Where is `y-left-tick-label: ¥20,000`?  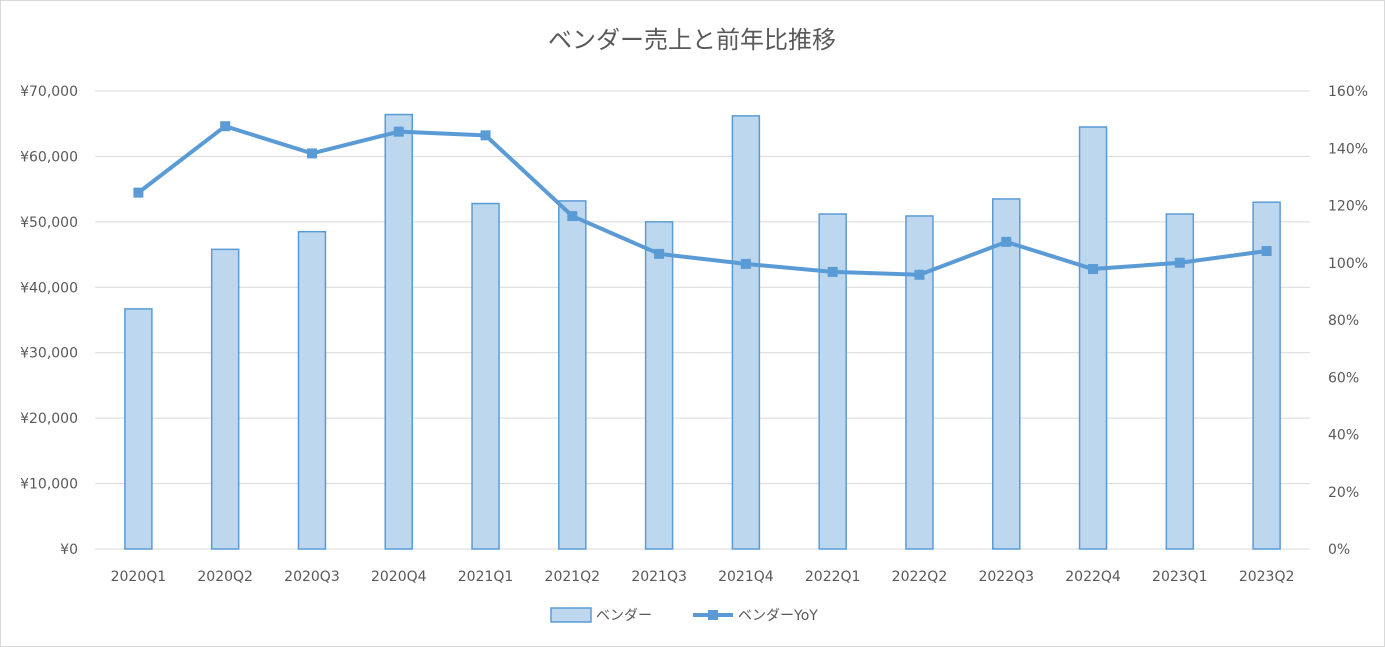
y-left-tick-label: ¥20,000 is located at coordinates (49, 419).